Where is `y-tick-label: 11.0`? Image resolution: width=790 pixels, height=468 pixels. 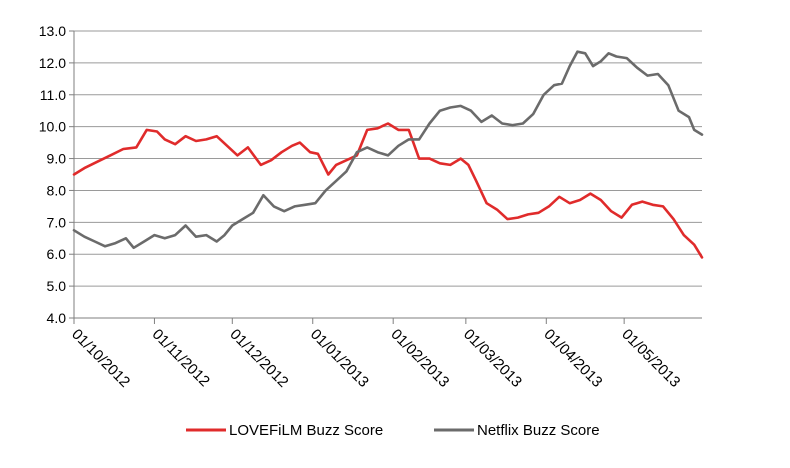
y-tick-label: 11.0 is located at coordinates (53, 95).